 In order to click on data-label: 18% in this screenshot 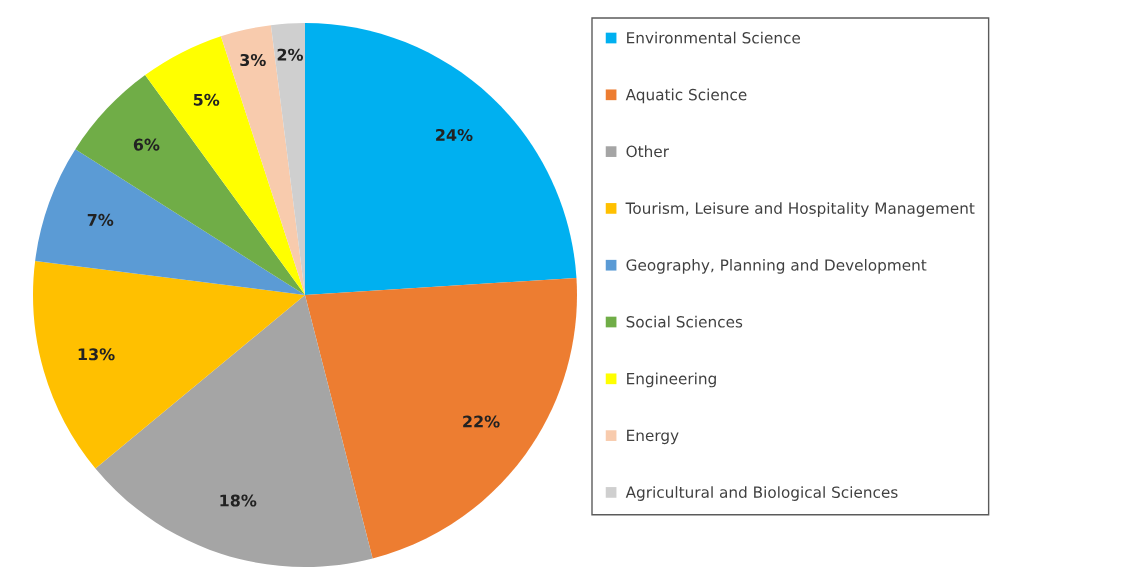, I will do `click(238, 500)`.